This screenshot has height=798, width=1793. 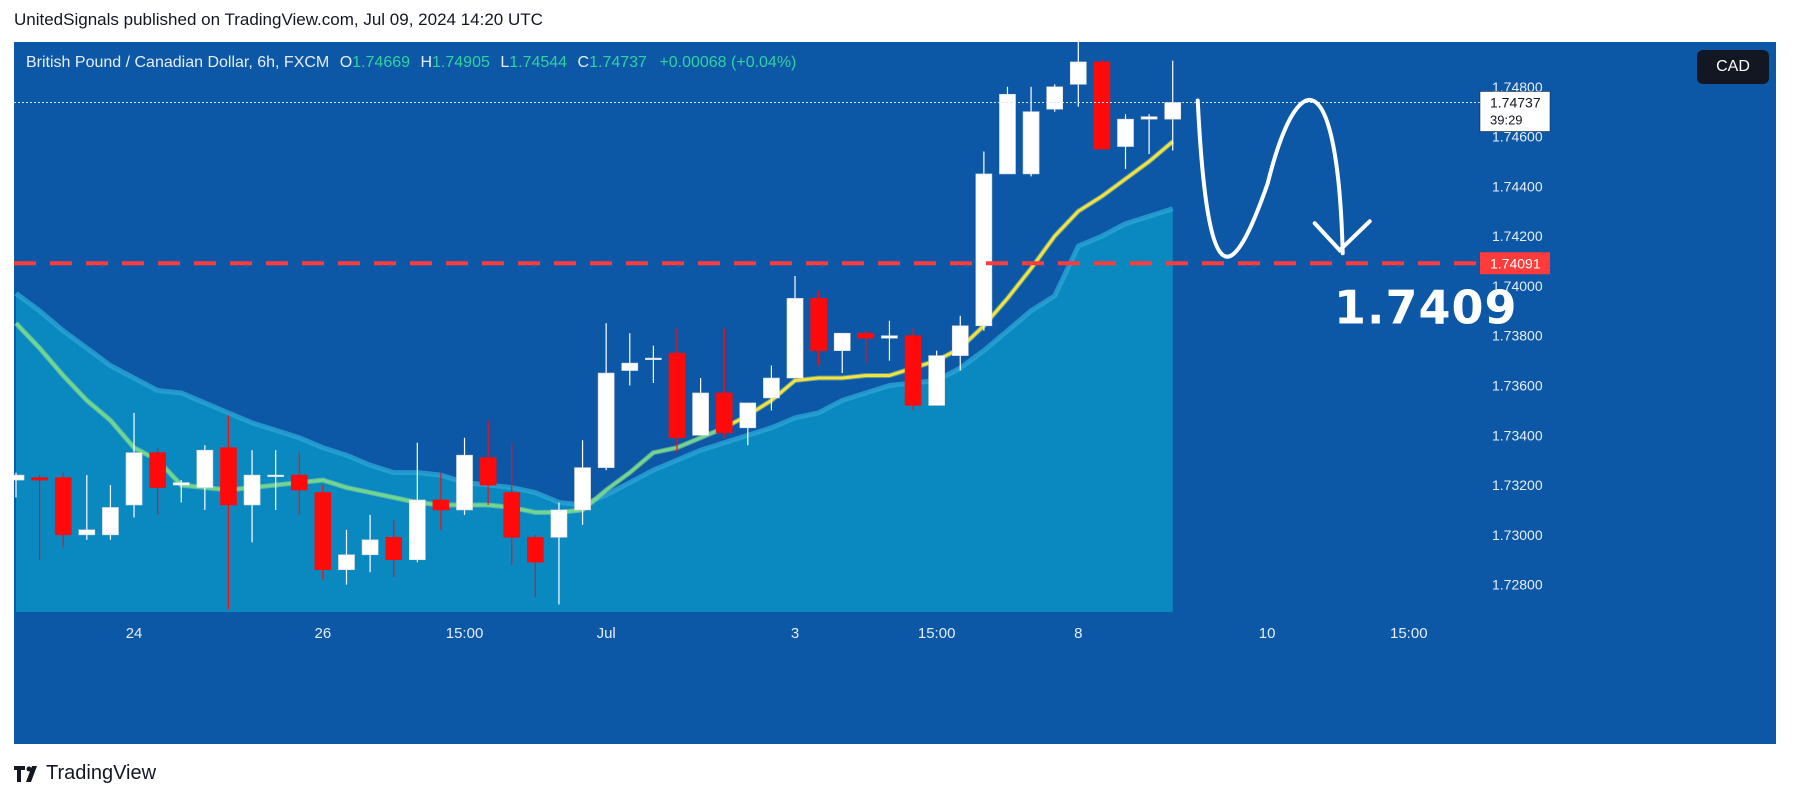 I want to click on x-tick-label: 15:00, so click(x=937, y=633).